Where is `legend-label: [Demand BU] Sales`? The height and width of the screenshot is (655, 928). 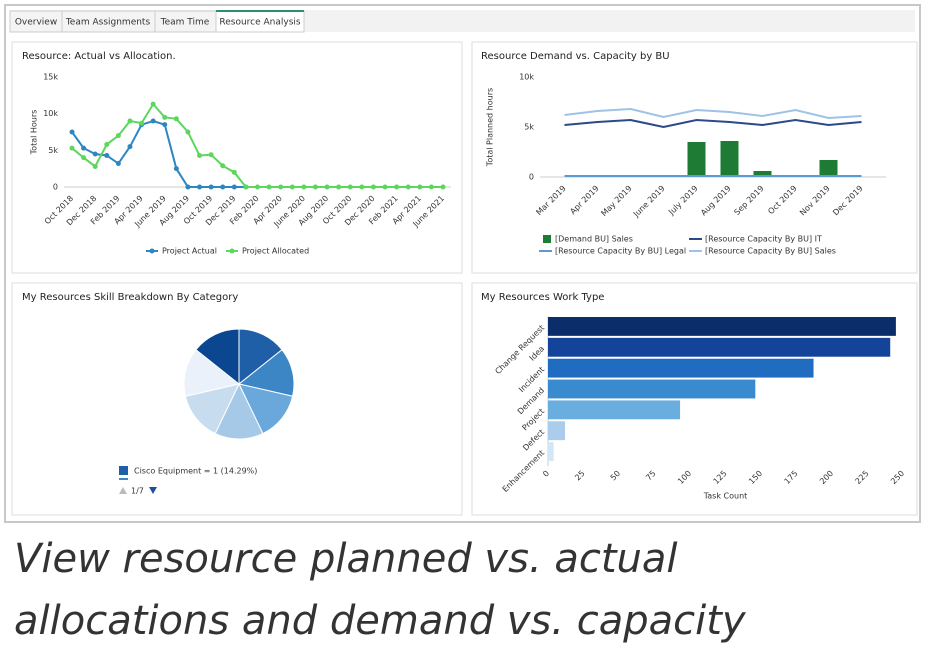 legend-label: [Demand BU] Sales is located at coordinates (594, 239).